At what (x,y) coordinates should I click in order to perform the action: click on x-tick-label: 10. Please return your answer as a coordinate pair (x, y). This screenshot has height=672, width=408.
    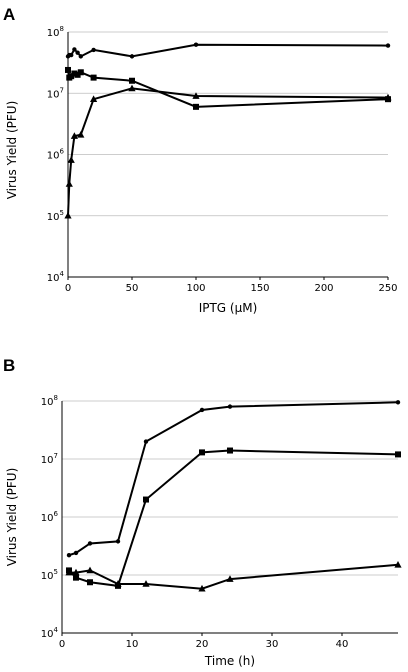
    Looking at the image, I should click on (132, 644).